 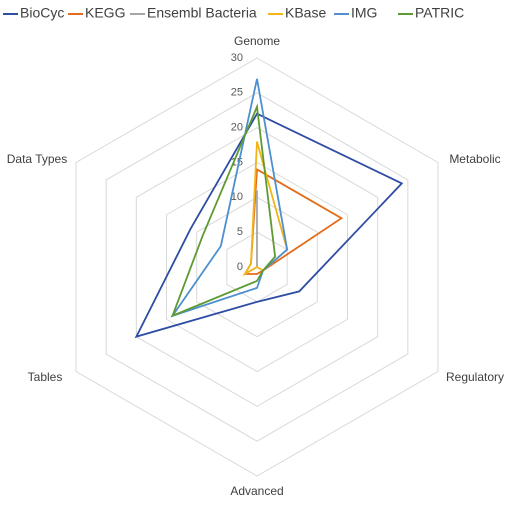 What do you see at coordinates (37, 159) in the screenshot?
I see `category-label: Data Types` at bounding box center [37, 159].